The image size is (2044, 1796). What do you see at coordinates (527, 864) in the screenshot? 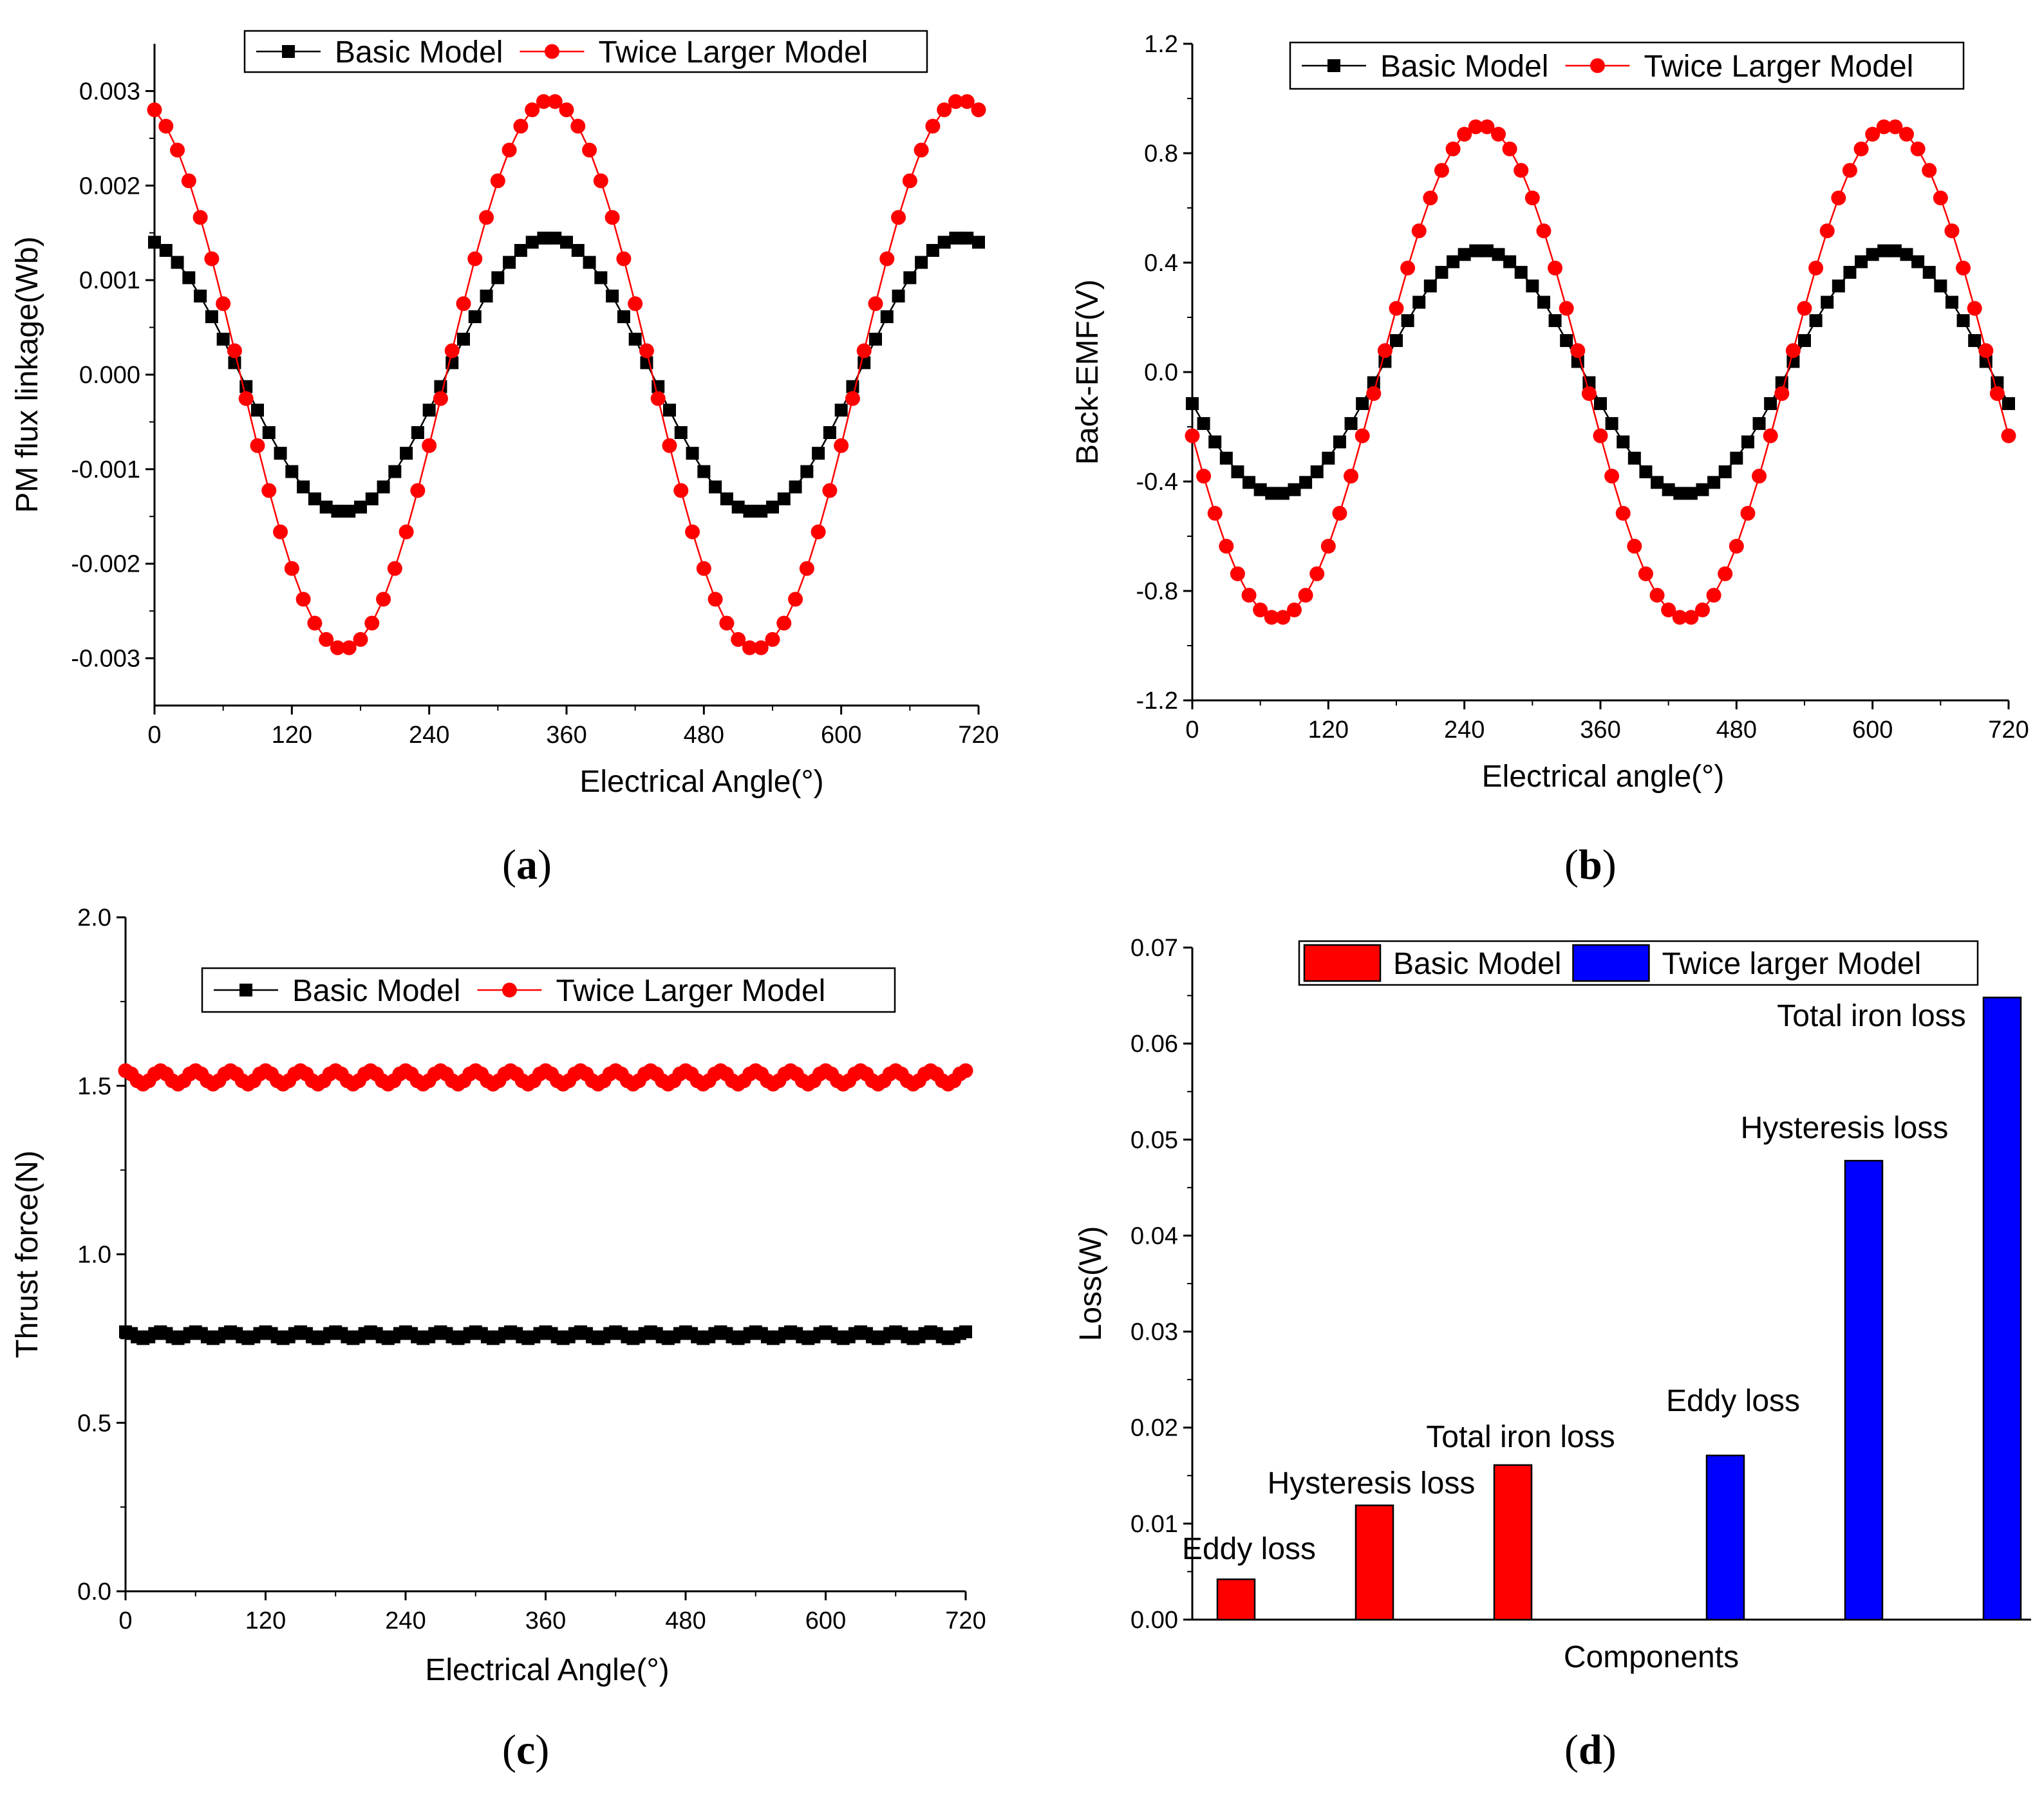
I see `panel-label: (a)` at bounding box center [527, 864].